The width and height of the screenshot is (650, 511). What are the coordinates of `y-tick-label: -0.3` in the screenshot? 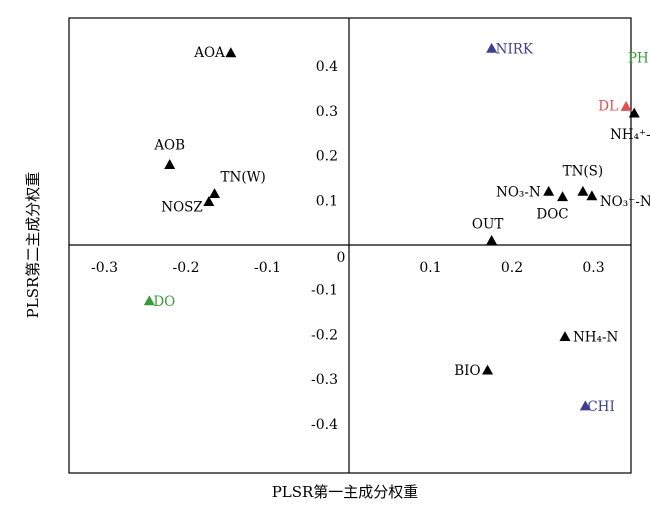 It's located at (324, 380).